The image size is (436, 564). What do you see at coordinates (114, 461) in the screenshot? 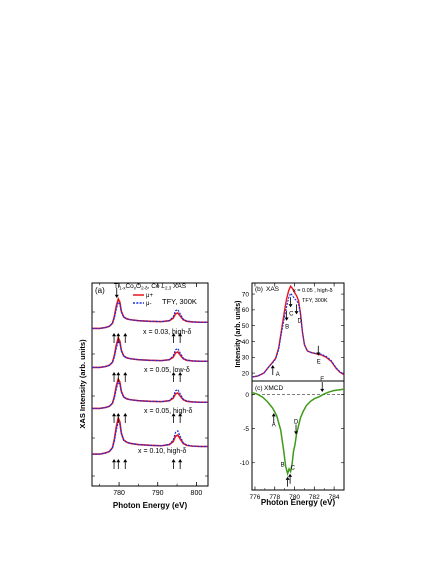
I see `spectrum-4-arrow-1-head` at bounding box center [114, 461].